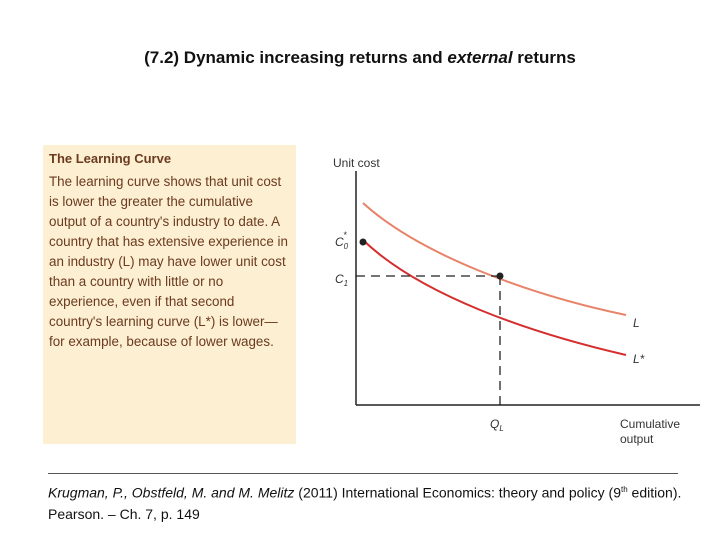  What do you see at coordinates (497, 425) in the screenshot?
I see `ql-label: QL` at bounding box center [497, 425].